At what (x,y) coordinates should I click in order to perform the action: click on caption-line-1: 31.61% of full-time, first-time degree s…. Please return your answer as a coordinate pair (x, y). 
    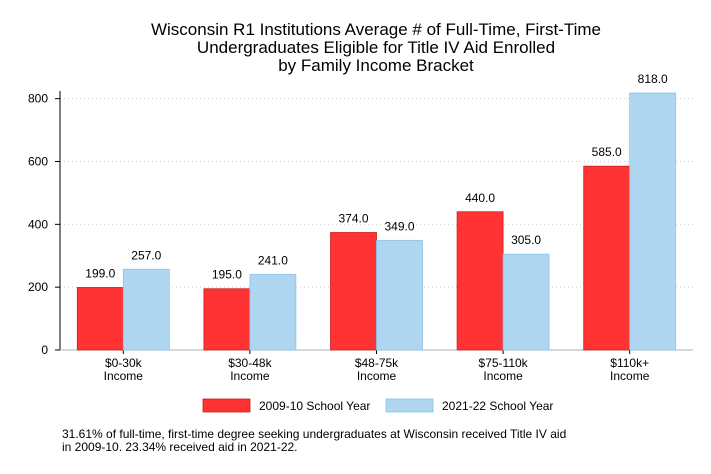
    Looking at the image, I should click on (314, 434).